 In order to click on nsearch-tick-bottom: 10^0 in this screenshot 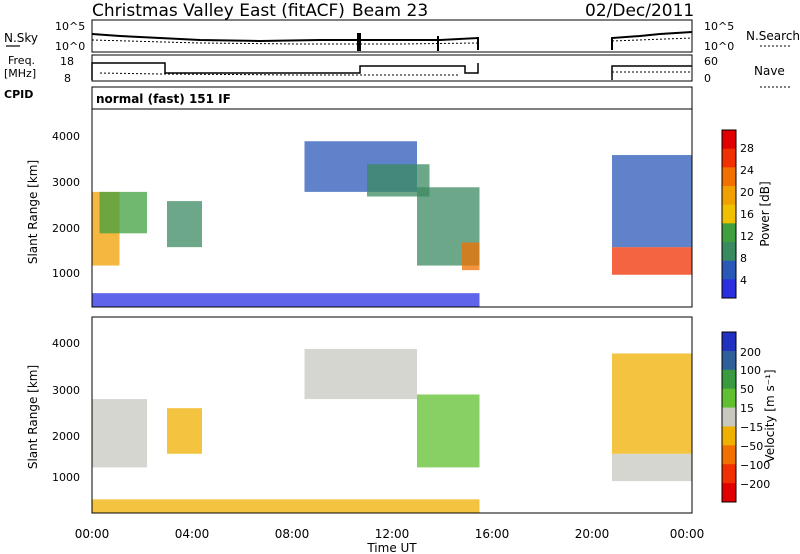, I will do `click(719, 46)`.